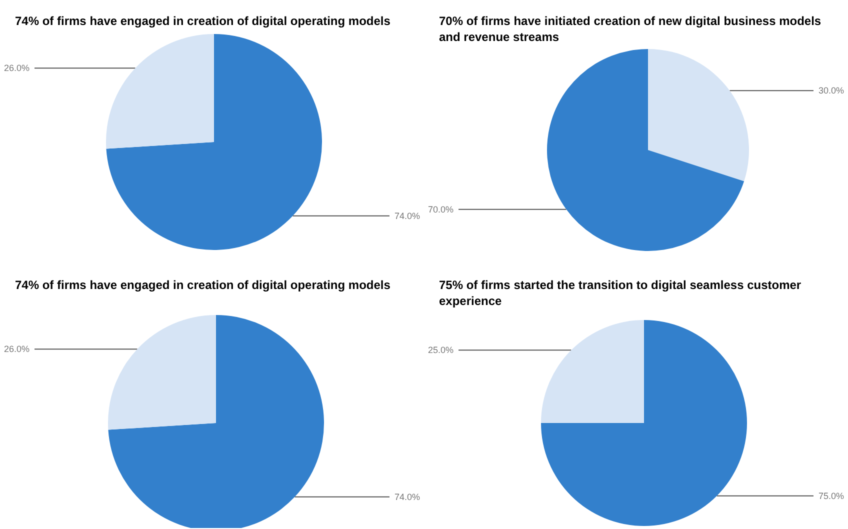 Image resolution: width=848 pixels, height=529 pixels. What do you see at coordinates (441, 350) in the screenshot?
I see `data-label: 25.0%` at bounding box center [441, 350].